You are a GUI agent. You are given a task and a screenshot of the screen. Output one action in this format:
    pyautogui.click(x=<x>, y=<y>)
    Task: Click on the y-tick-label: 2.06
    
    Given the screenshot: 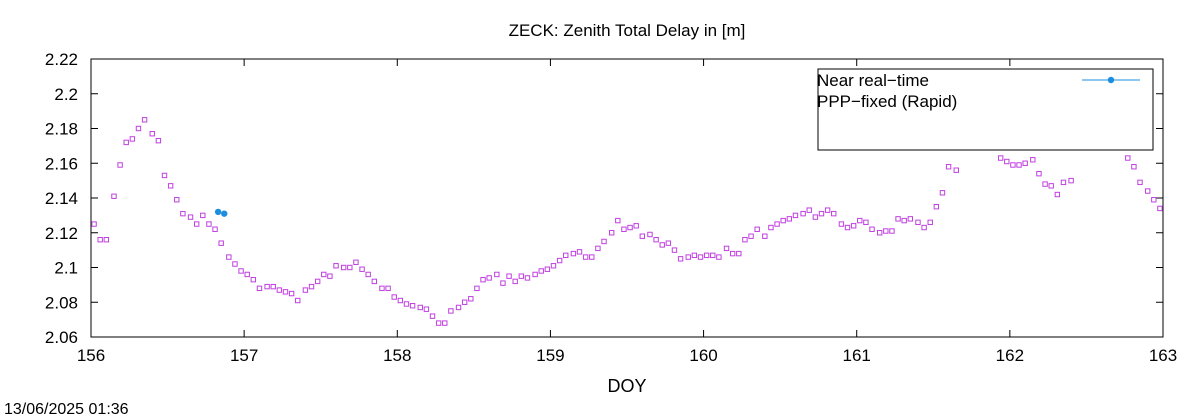 What is the action you would take?
    pyautogui.click(x=61, y=337)
    